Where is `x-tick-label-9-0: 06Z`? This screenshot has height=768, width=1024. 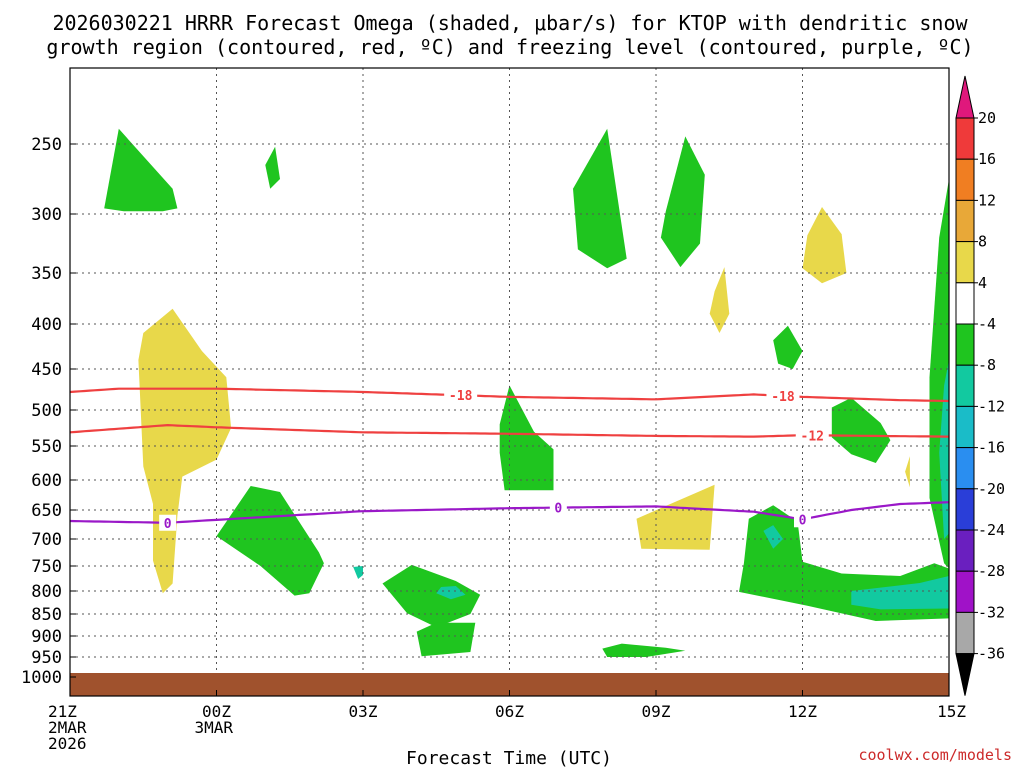
x-tick-label-9-0: 06Z is located at coordinates (509, 711).